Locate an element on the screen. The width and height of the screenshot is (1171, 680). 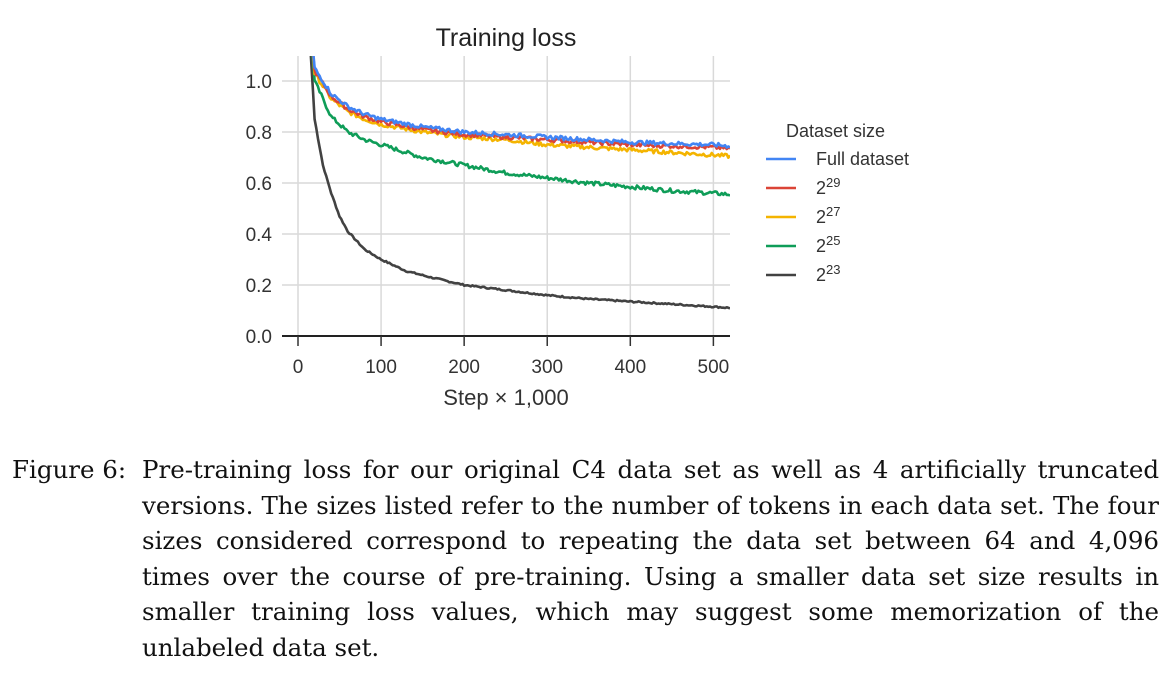
y-axis-ticks: 0.0 0.2 0.4 0.6 0.8 1.0 is located at coordinates (259, 210).